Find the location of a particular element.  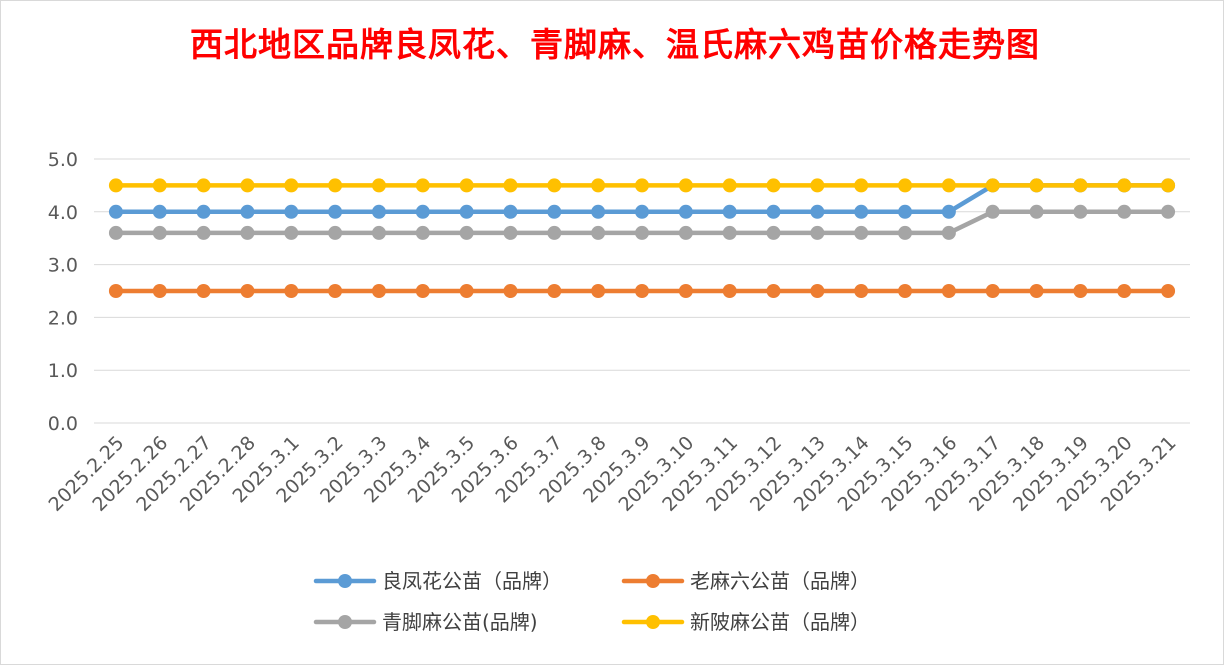

legend-item: 良凤花公苗（品牌） is located at coordinates (437, 581).